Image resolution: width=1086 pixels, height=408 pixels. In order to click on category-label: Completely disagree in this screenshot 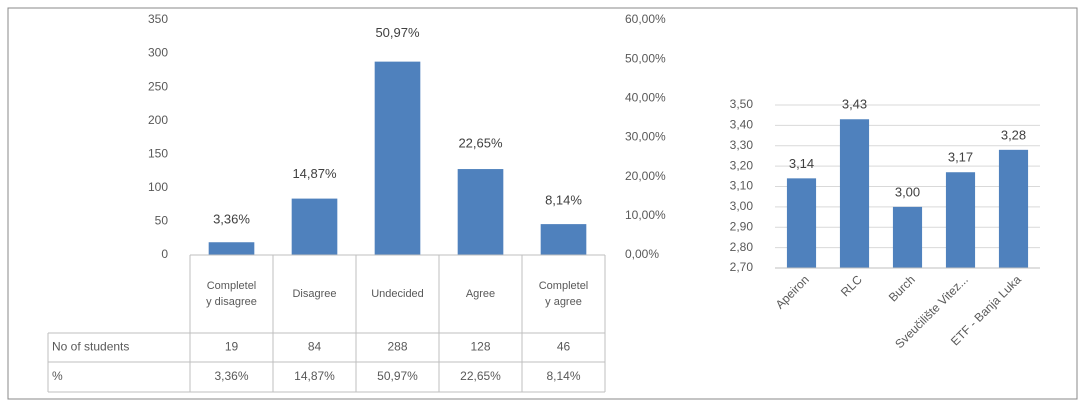, I will do `click(231, 294)`.